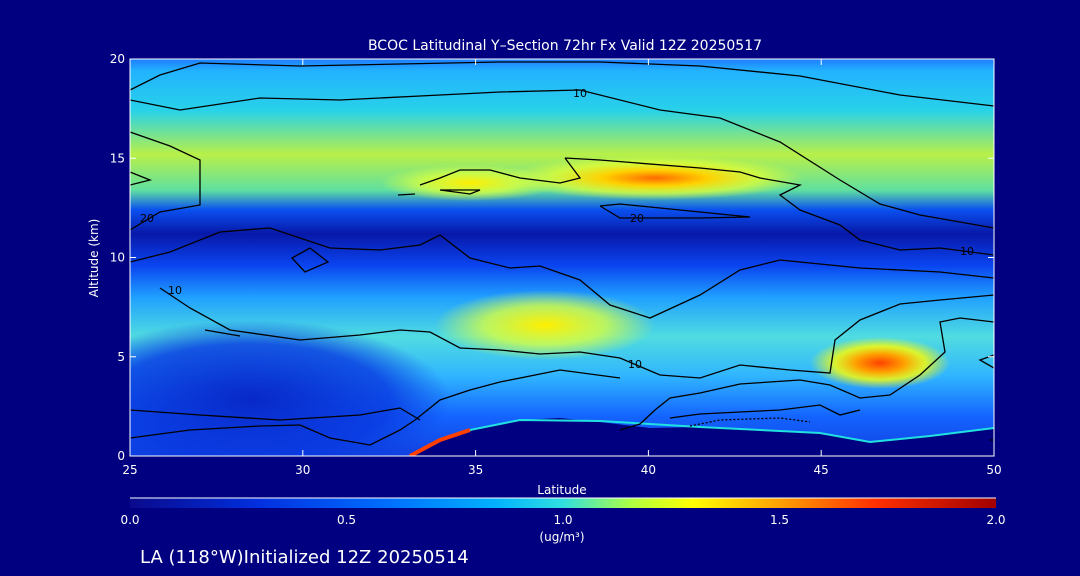  I want to click on x-tick-label: 40, so click(648, 470).